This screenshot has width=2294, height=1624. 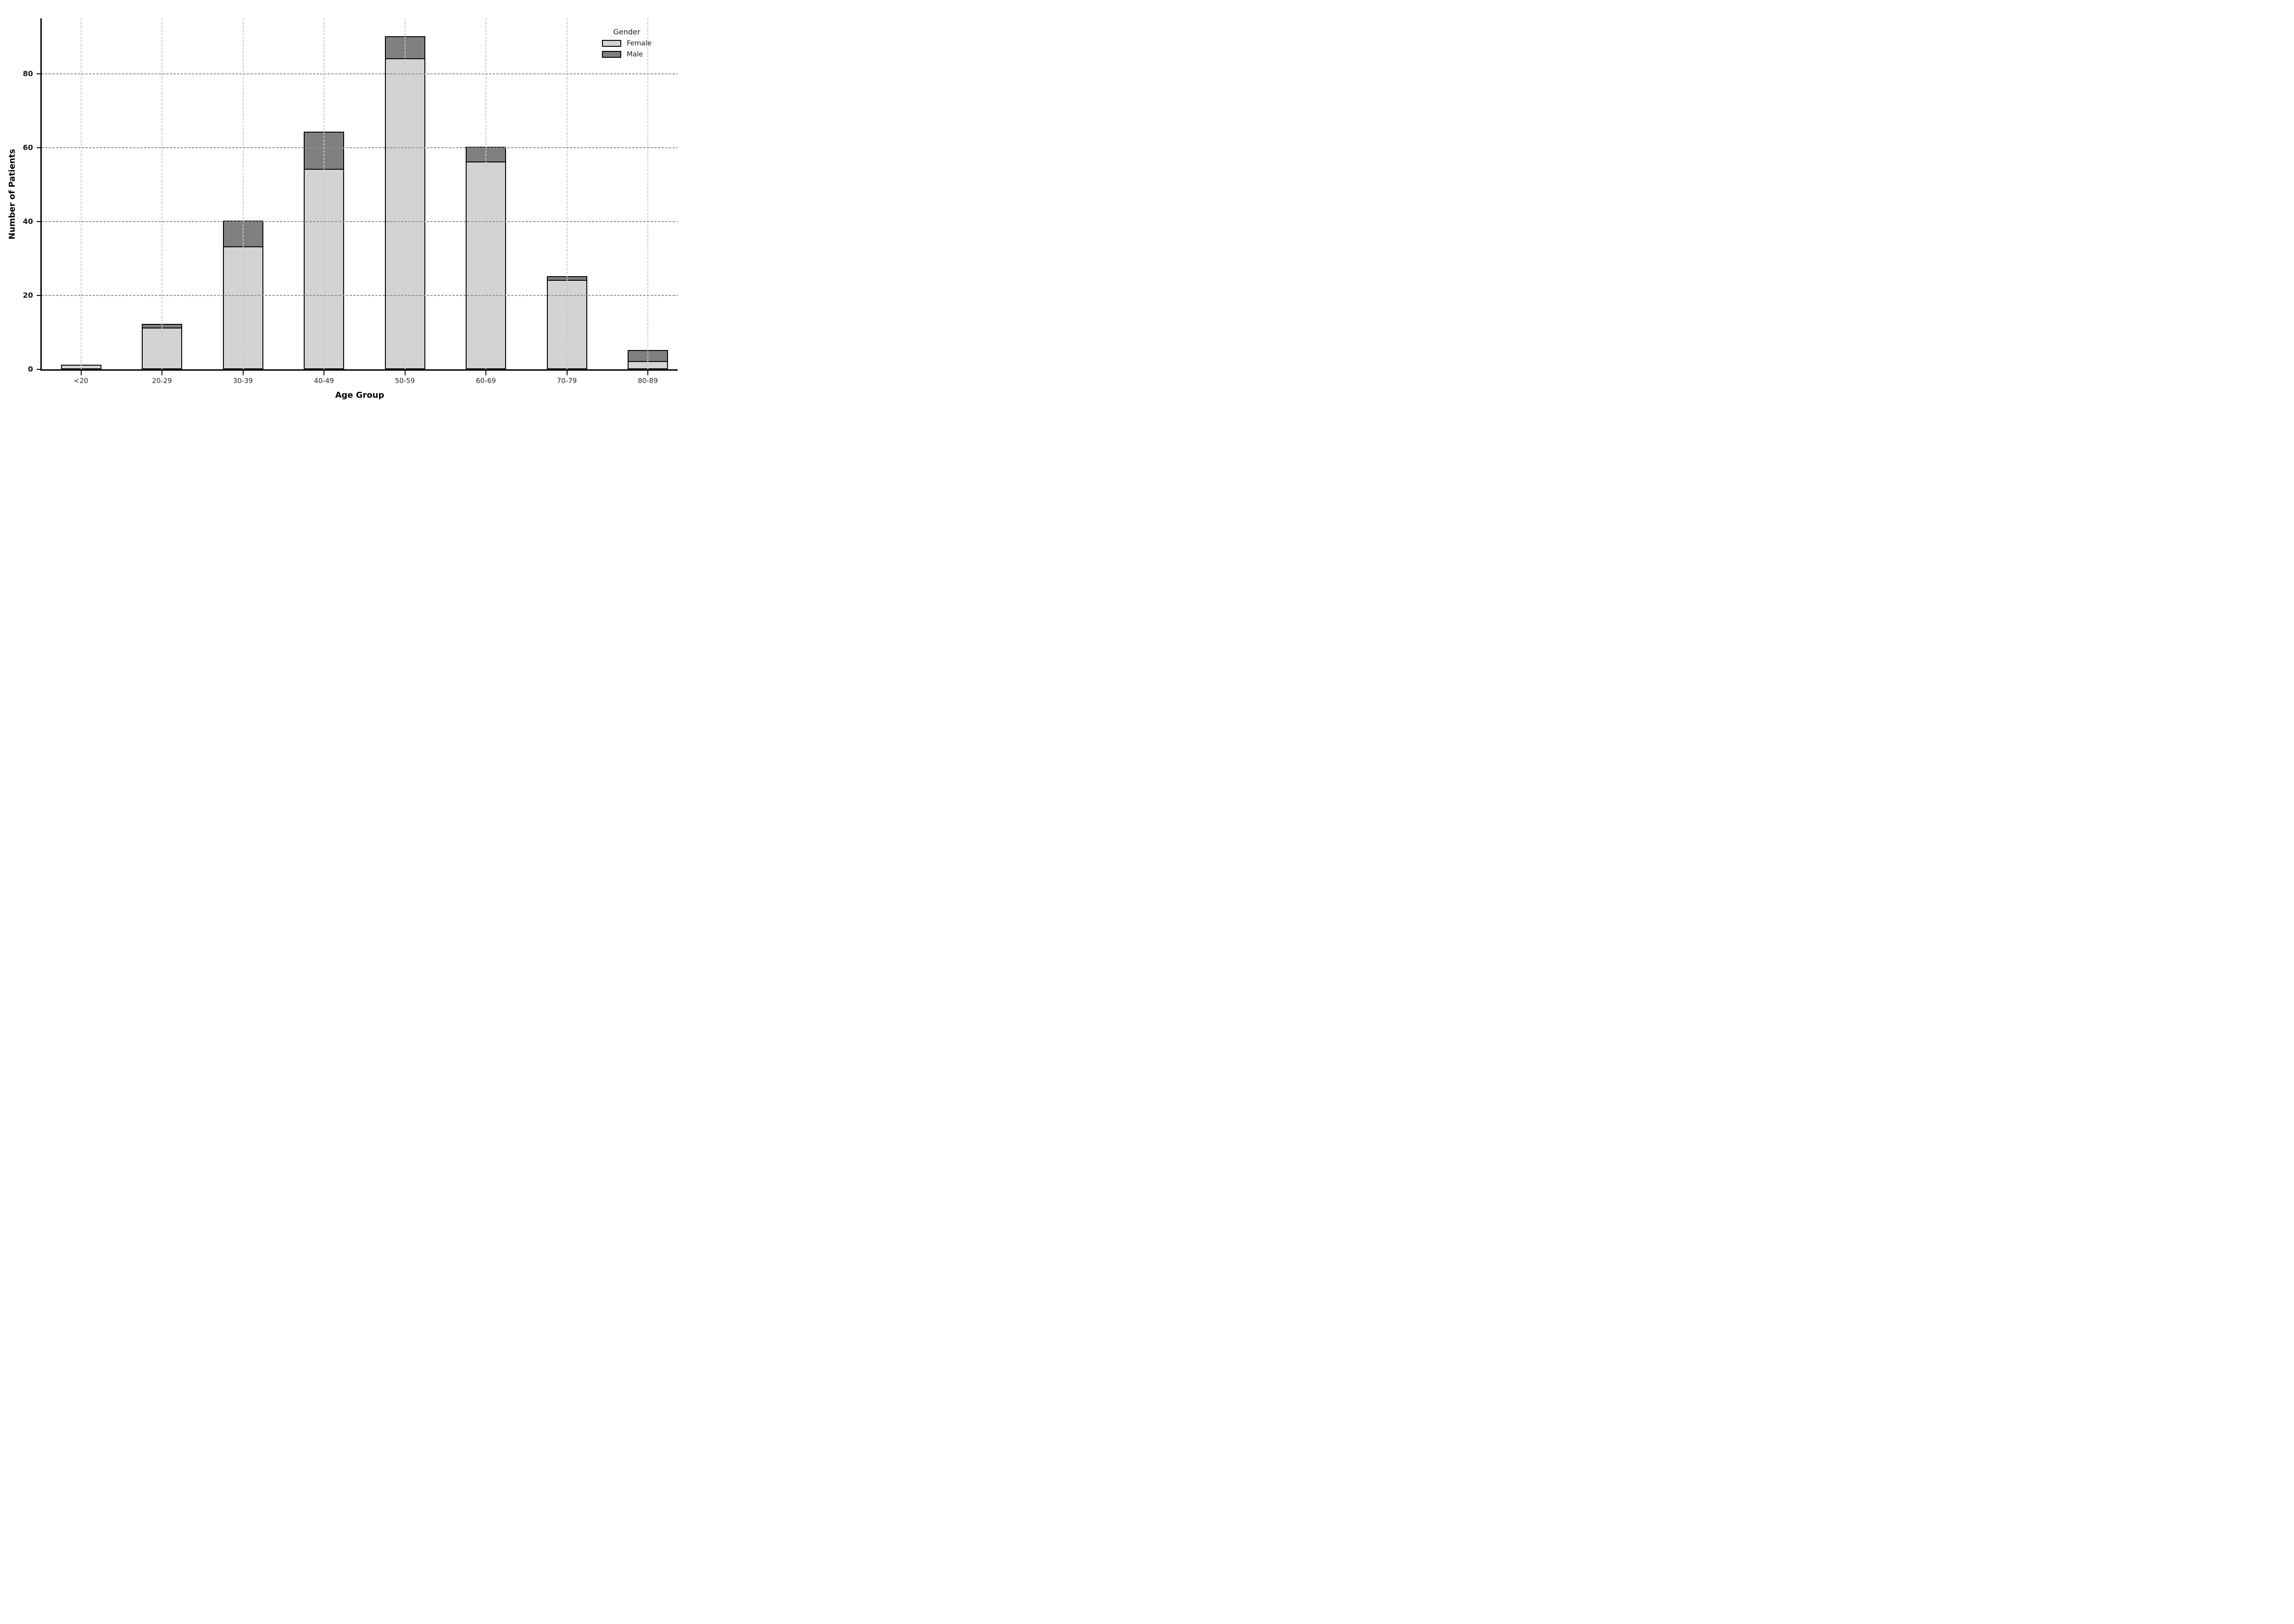 What do you see at coordinates (27, 295) in the screenshot?
I see `y-tick-label: 20` at bounding box center [27, 295].